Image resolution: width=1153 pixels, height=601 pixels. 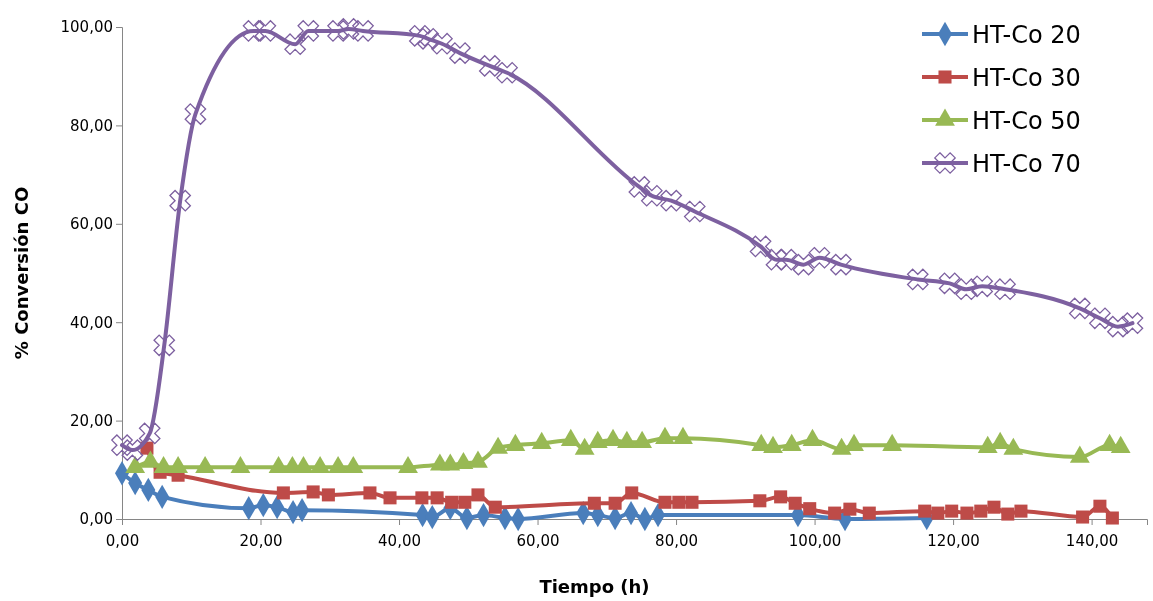 What do you see at coordinates (21, 273) in the screenshot?
I see `y-axis-title: % Conversión CO` at bounding box center [21, 273].